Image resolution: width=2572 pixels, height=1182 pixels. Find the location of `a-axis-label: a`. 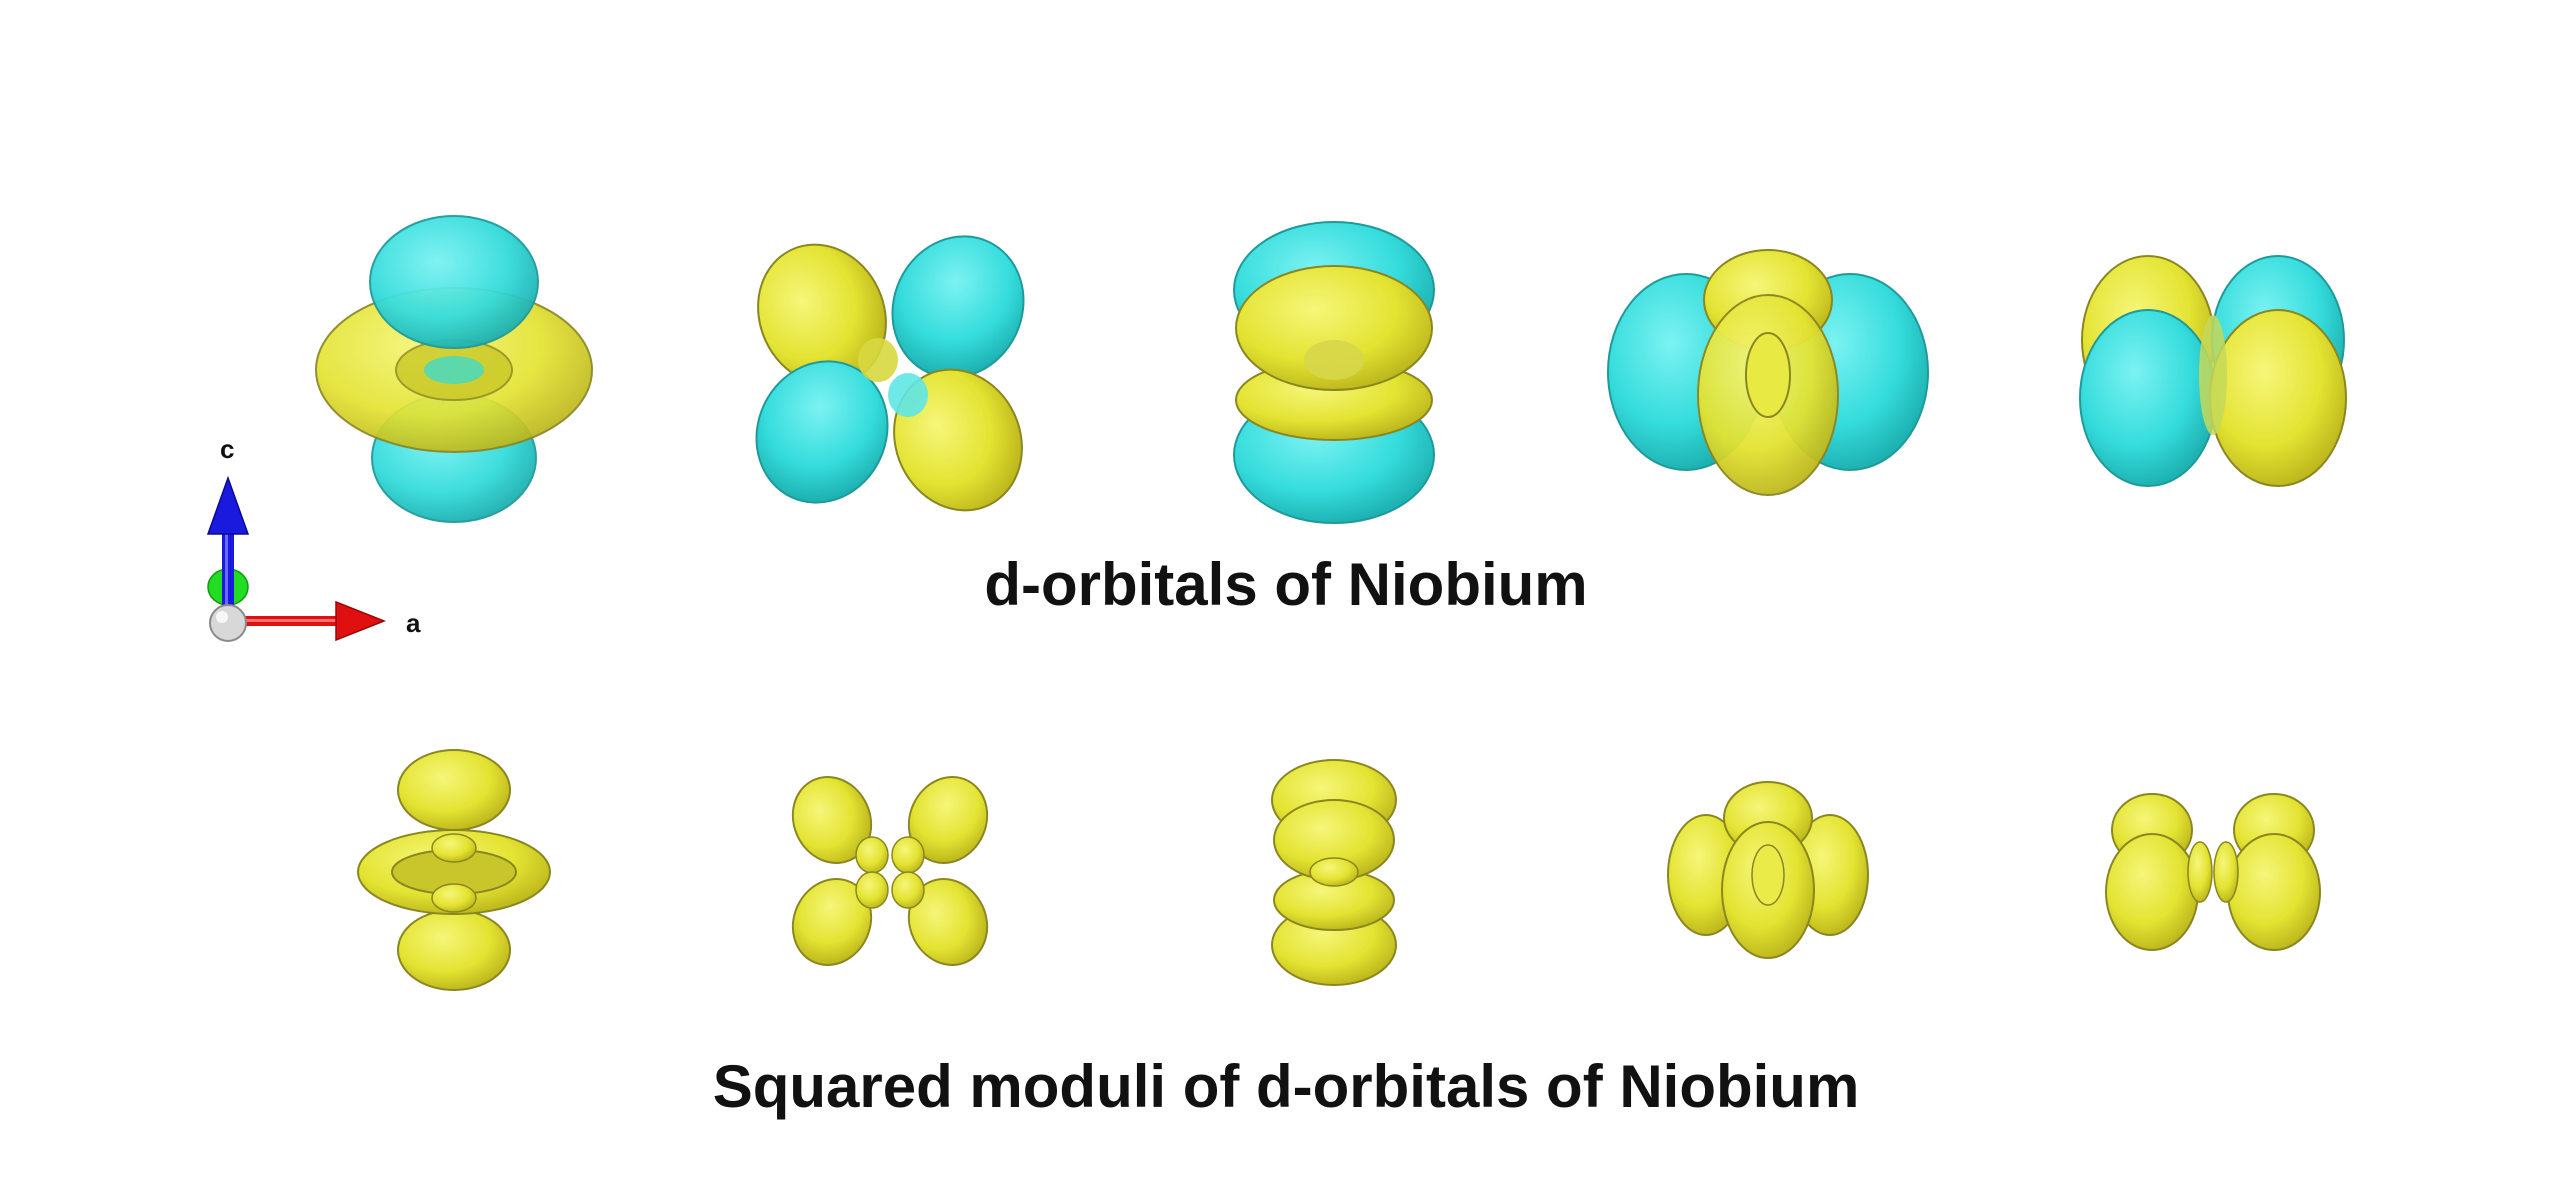

a-axis-label: a is located at coordinates (413, 623).